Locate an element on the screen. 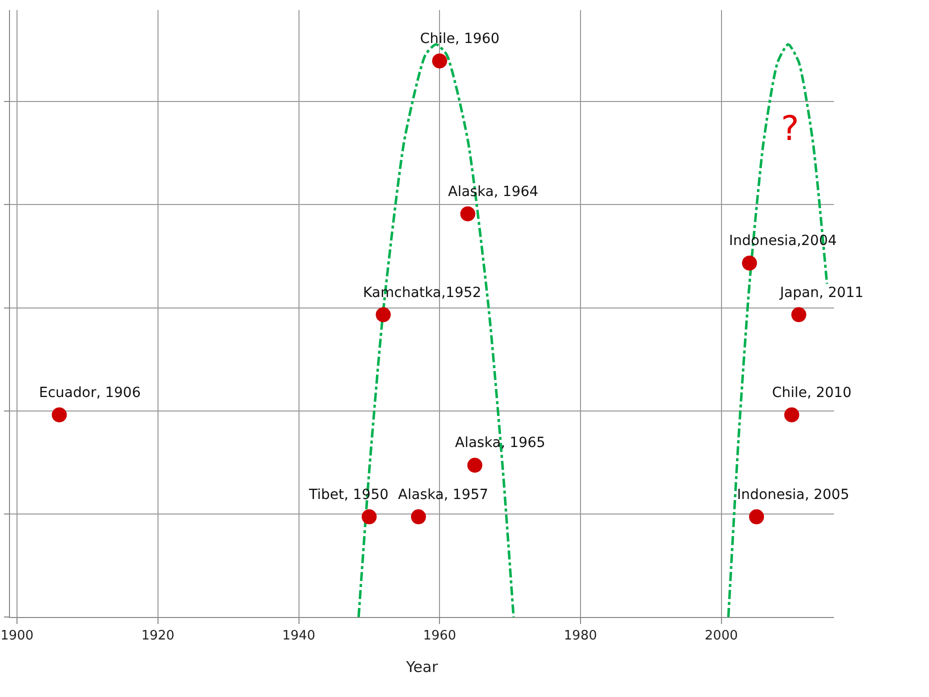  x-axis-title: Year is located at coordinates (422, 667).